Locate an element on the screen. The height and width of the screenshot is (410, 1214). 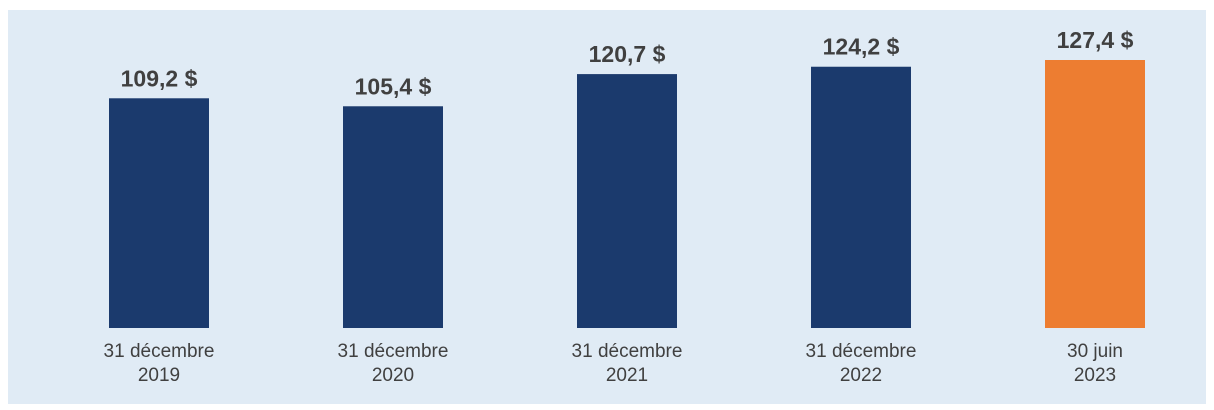
category-label-1-line-1: 2020 is located at coordinates (393, 375).